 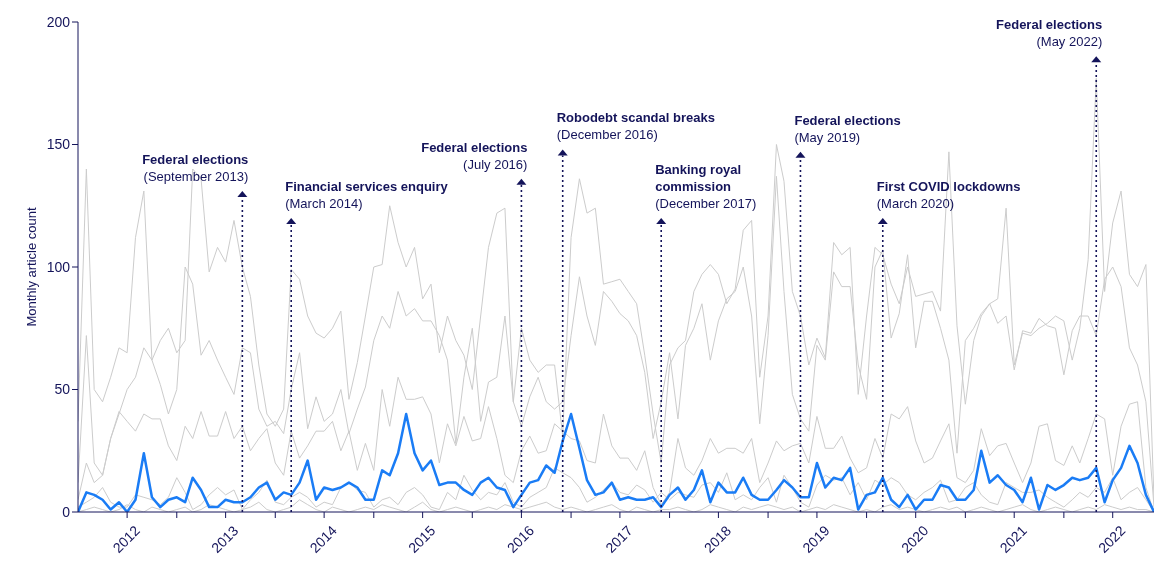 What do you see at coordinates (62, 389) in the screenshot?
I see `y-tick-label: 50` at bounding box center [62, 389].